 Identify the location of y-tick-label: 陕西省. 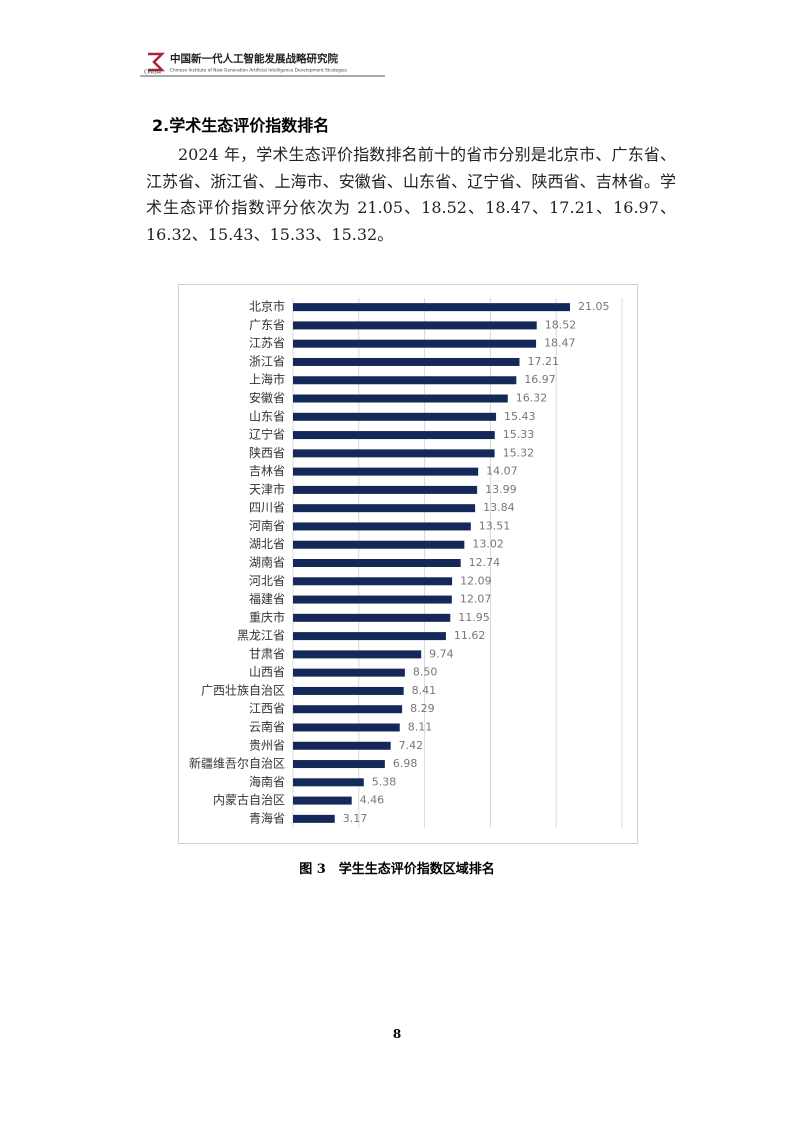
(267, 452).